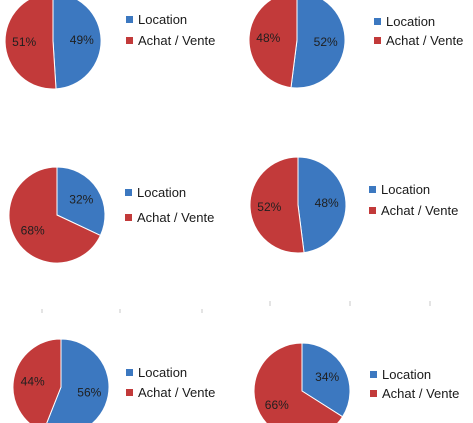  Describe the element at coordinates (355, 44) in the screenshot. I see `pie-chart-2: 52% 48% Location Achat / Vente` at that location.